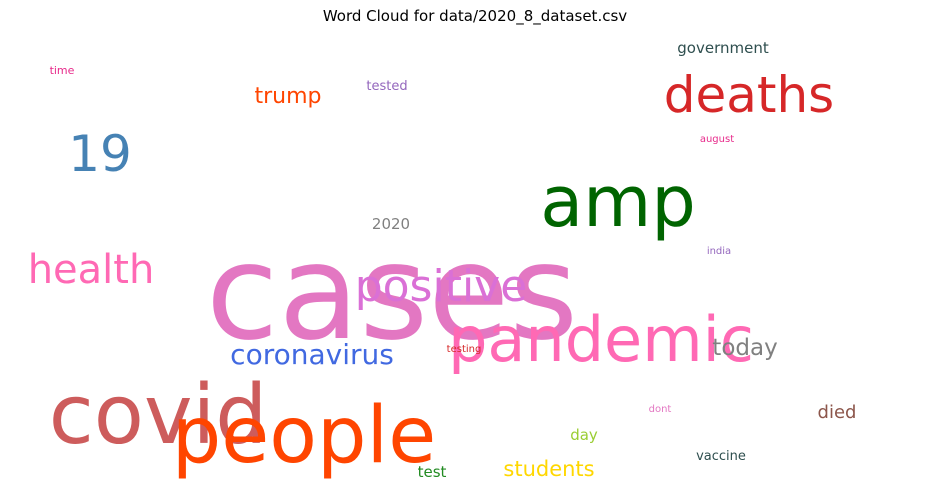 The width and height of the screenshot is (950, 502). I want to click on word-day: day, so click(584, 435).